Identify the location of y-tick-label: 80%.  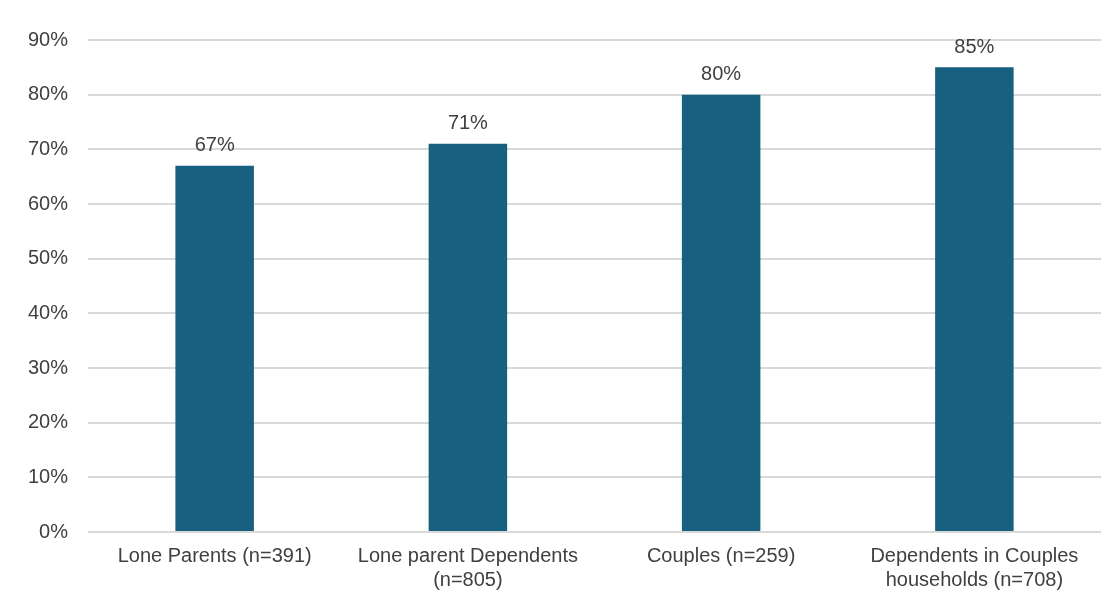
(48, 93).